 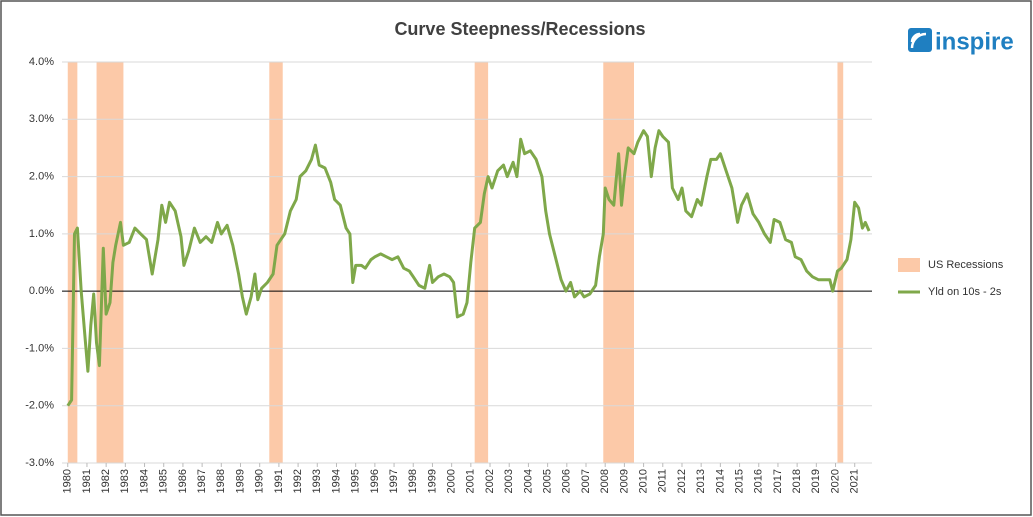 I want to click on x-tick-label: 2021, so click(x=855, y=481).